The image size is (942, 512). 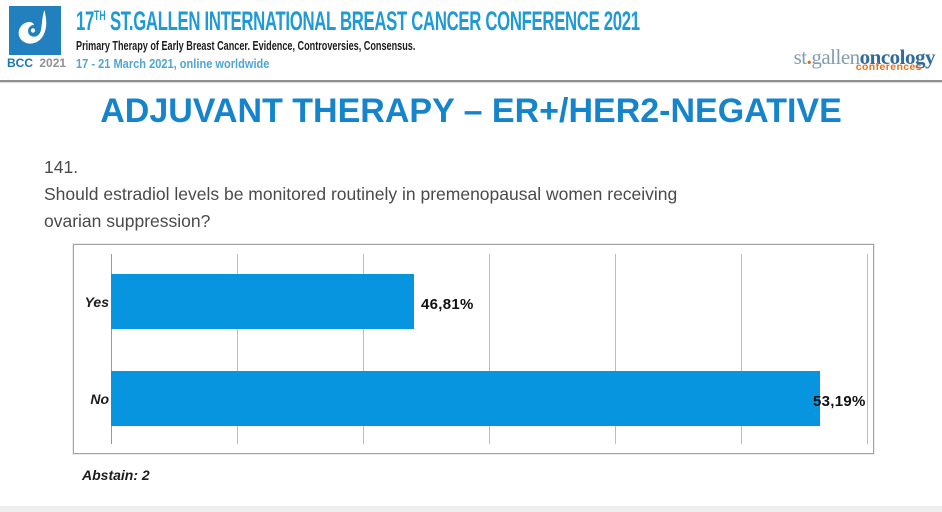 What do you see at coordinates (897, 57) in the screenshot?
I see `brand-oncology: oncology` at bounding box center [897, 57].